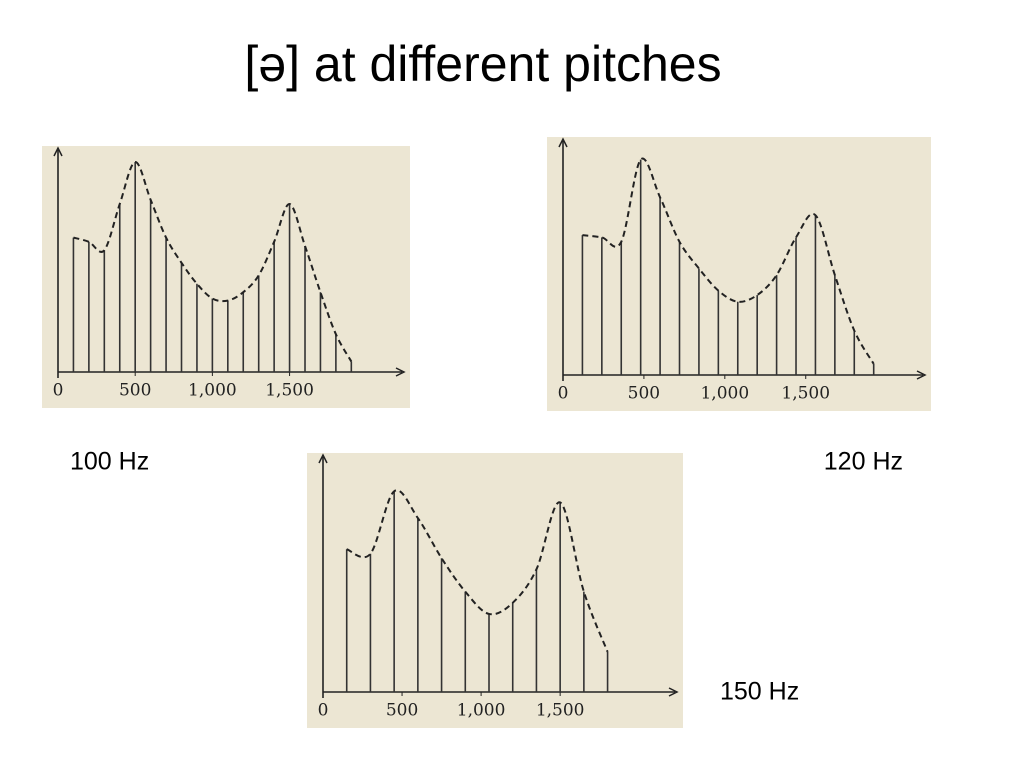  Describe the element at coordinates (482, 64) in the screenshot. I see `slide-title: [ə] at different pitches` at that location.